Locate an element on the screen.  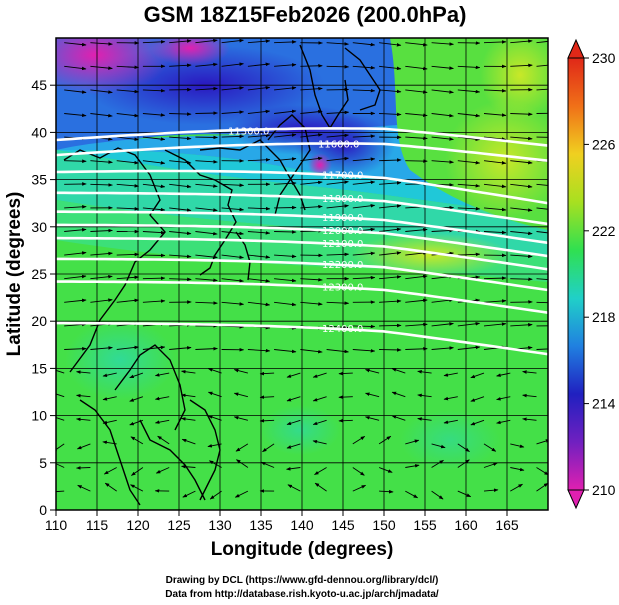
x-tick-label: 165 is located at coordinates (507, 525).